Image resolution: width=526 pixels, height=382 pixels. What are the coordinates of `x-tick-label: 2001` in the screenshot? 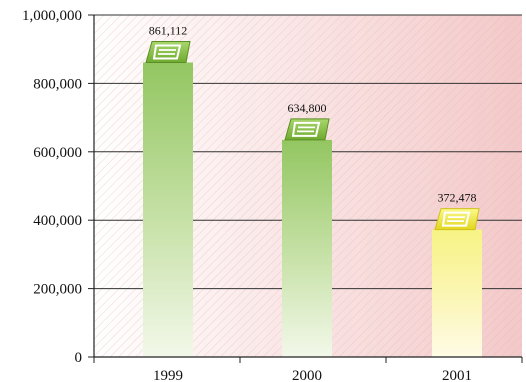 It's located at (457, 375).